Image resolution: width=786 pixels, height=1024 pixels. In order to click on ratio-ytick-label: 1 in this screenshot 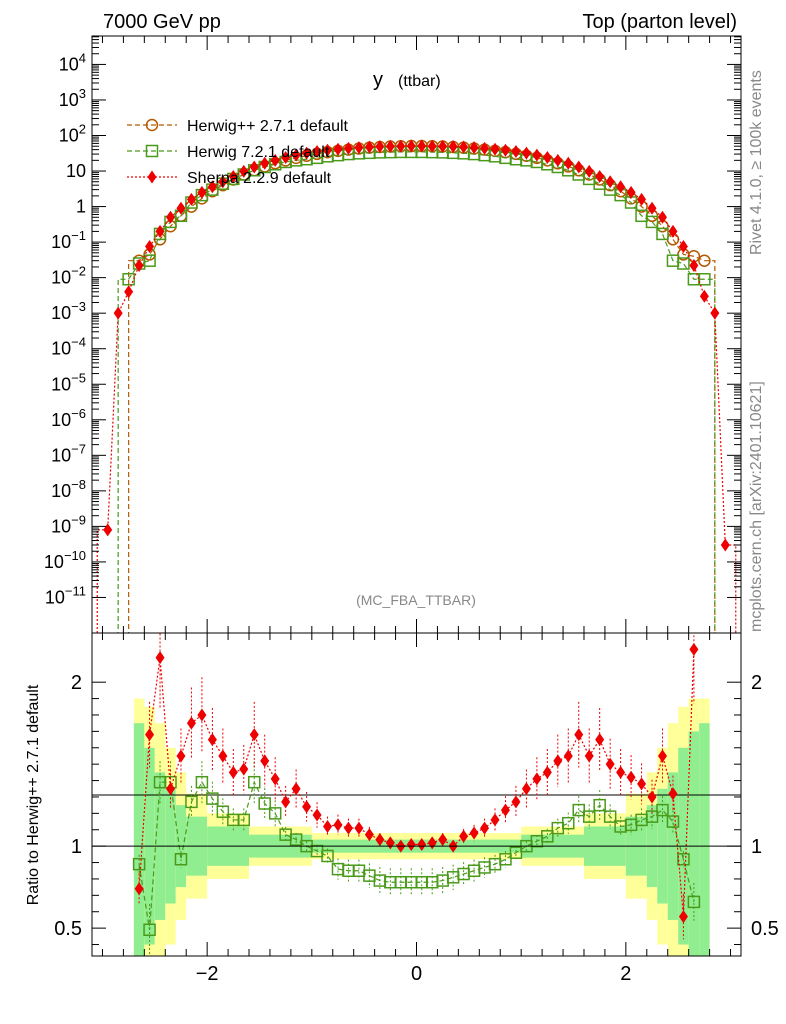, I will do `click(76, 847)`.